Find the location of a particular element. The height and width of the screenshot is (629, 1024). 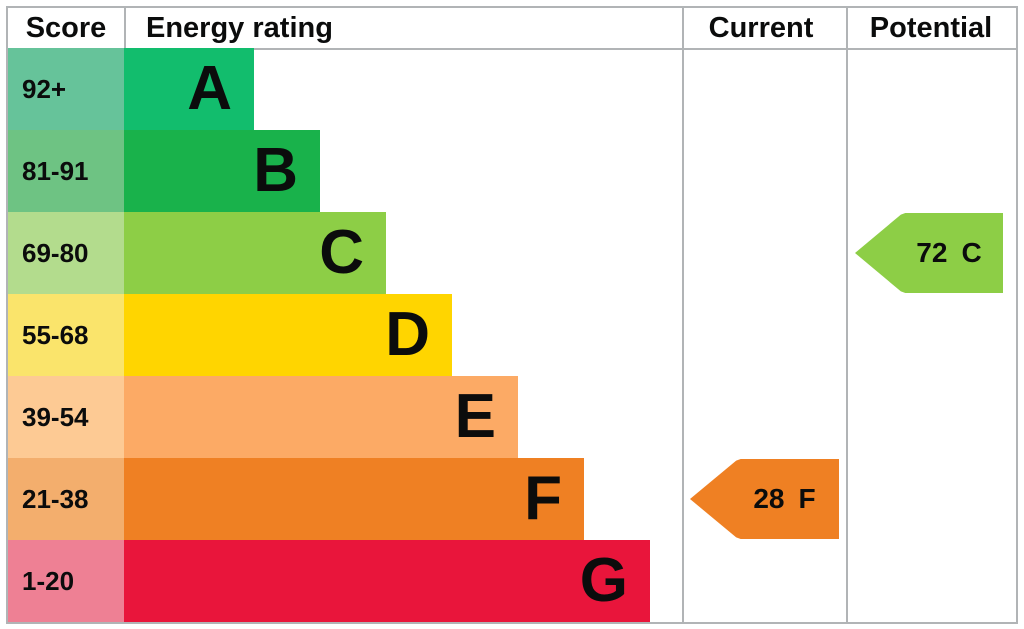

potential-rating-score: 72 is located at coordinates (932, 252).